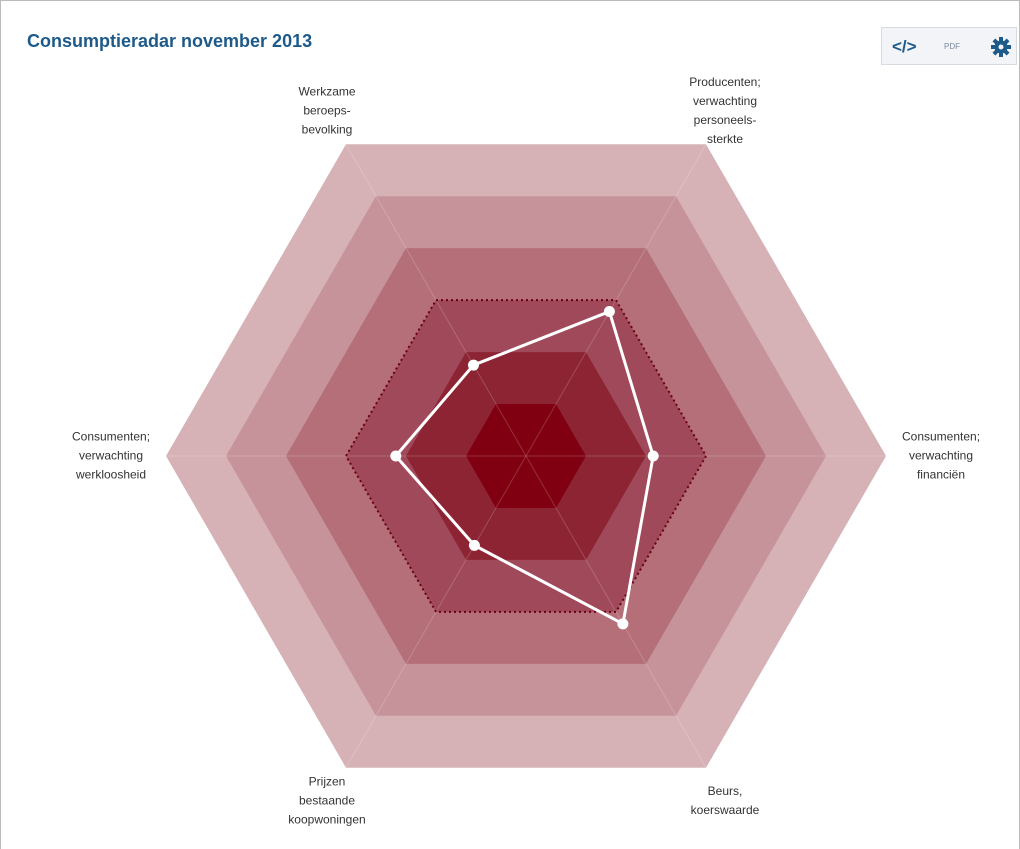  What do you see at coordinates (111, 455) in the screenshot?
I see `axis-label: Consumenten; verwachting werkloosheid` at bounding box center [111, 455].